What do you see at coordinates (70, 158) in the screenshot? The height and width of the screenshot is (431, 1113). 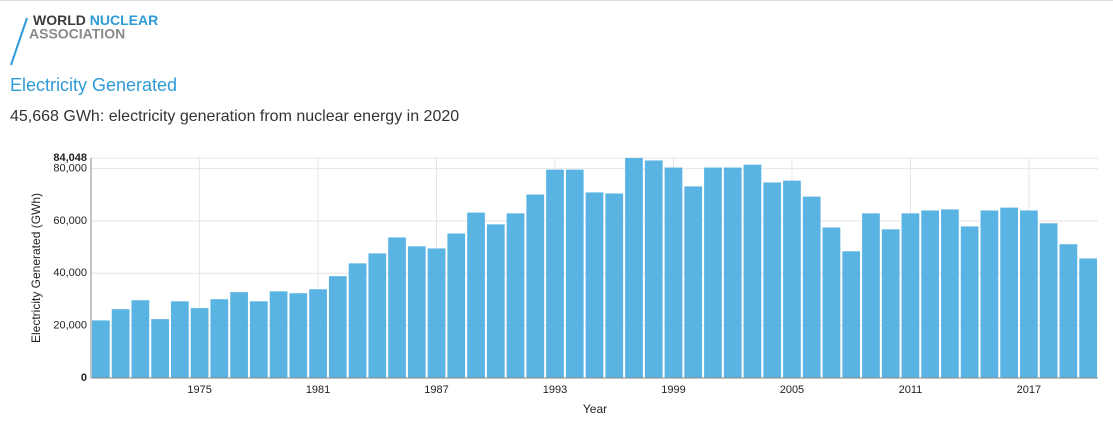 I see `y-tick-label: 84,048` at bounding box center [70, 158].